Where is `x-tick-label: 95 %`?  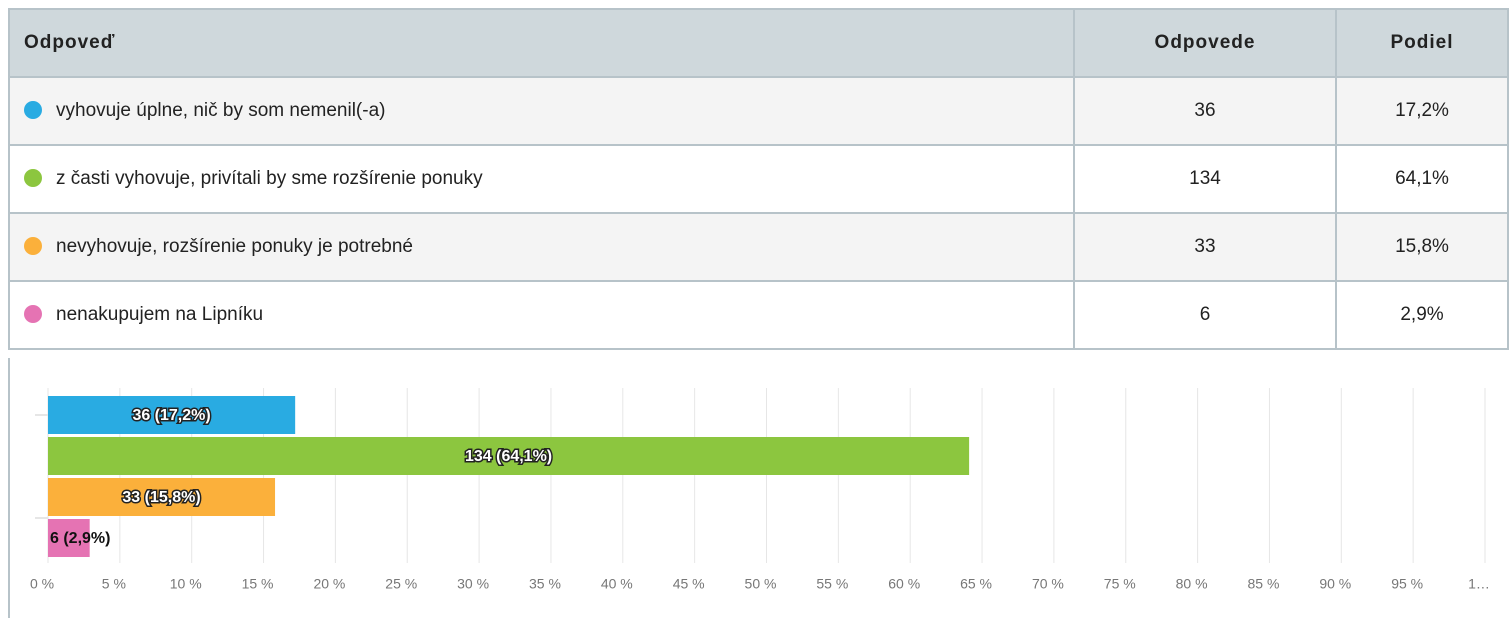 x-tick-label: 95 % is located at coordinates (1407, 584).